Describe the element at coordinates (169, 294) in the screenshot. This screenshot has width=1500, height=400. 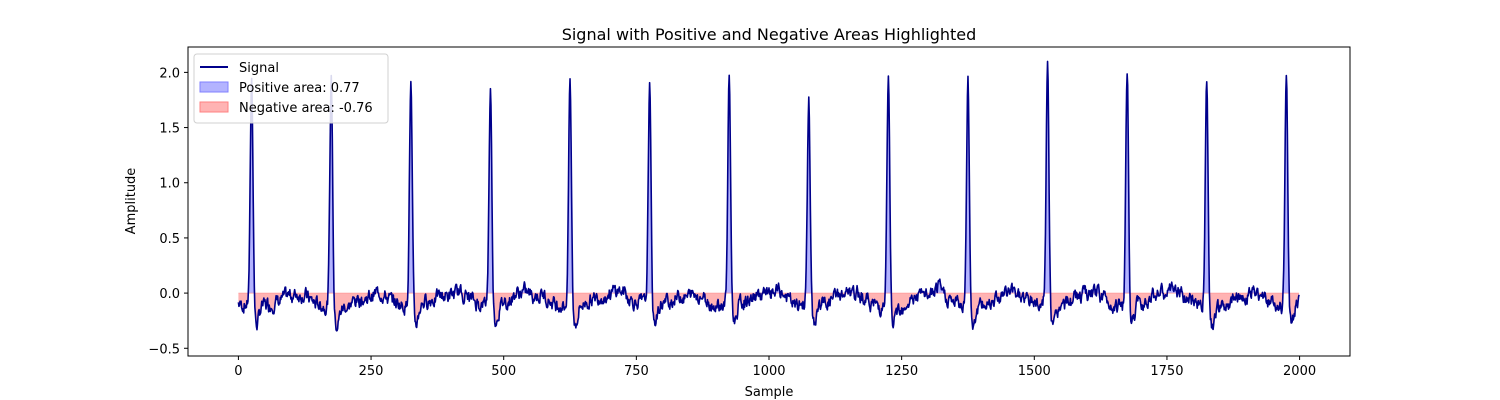
I see `y-tick-label: 0.0` at that location.